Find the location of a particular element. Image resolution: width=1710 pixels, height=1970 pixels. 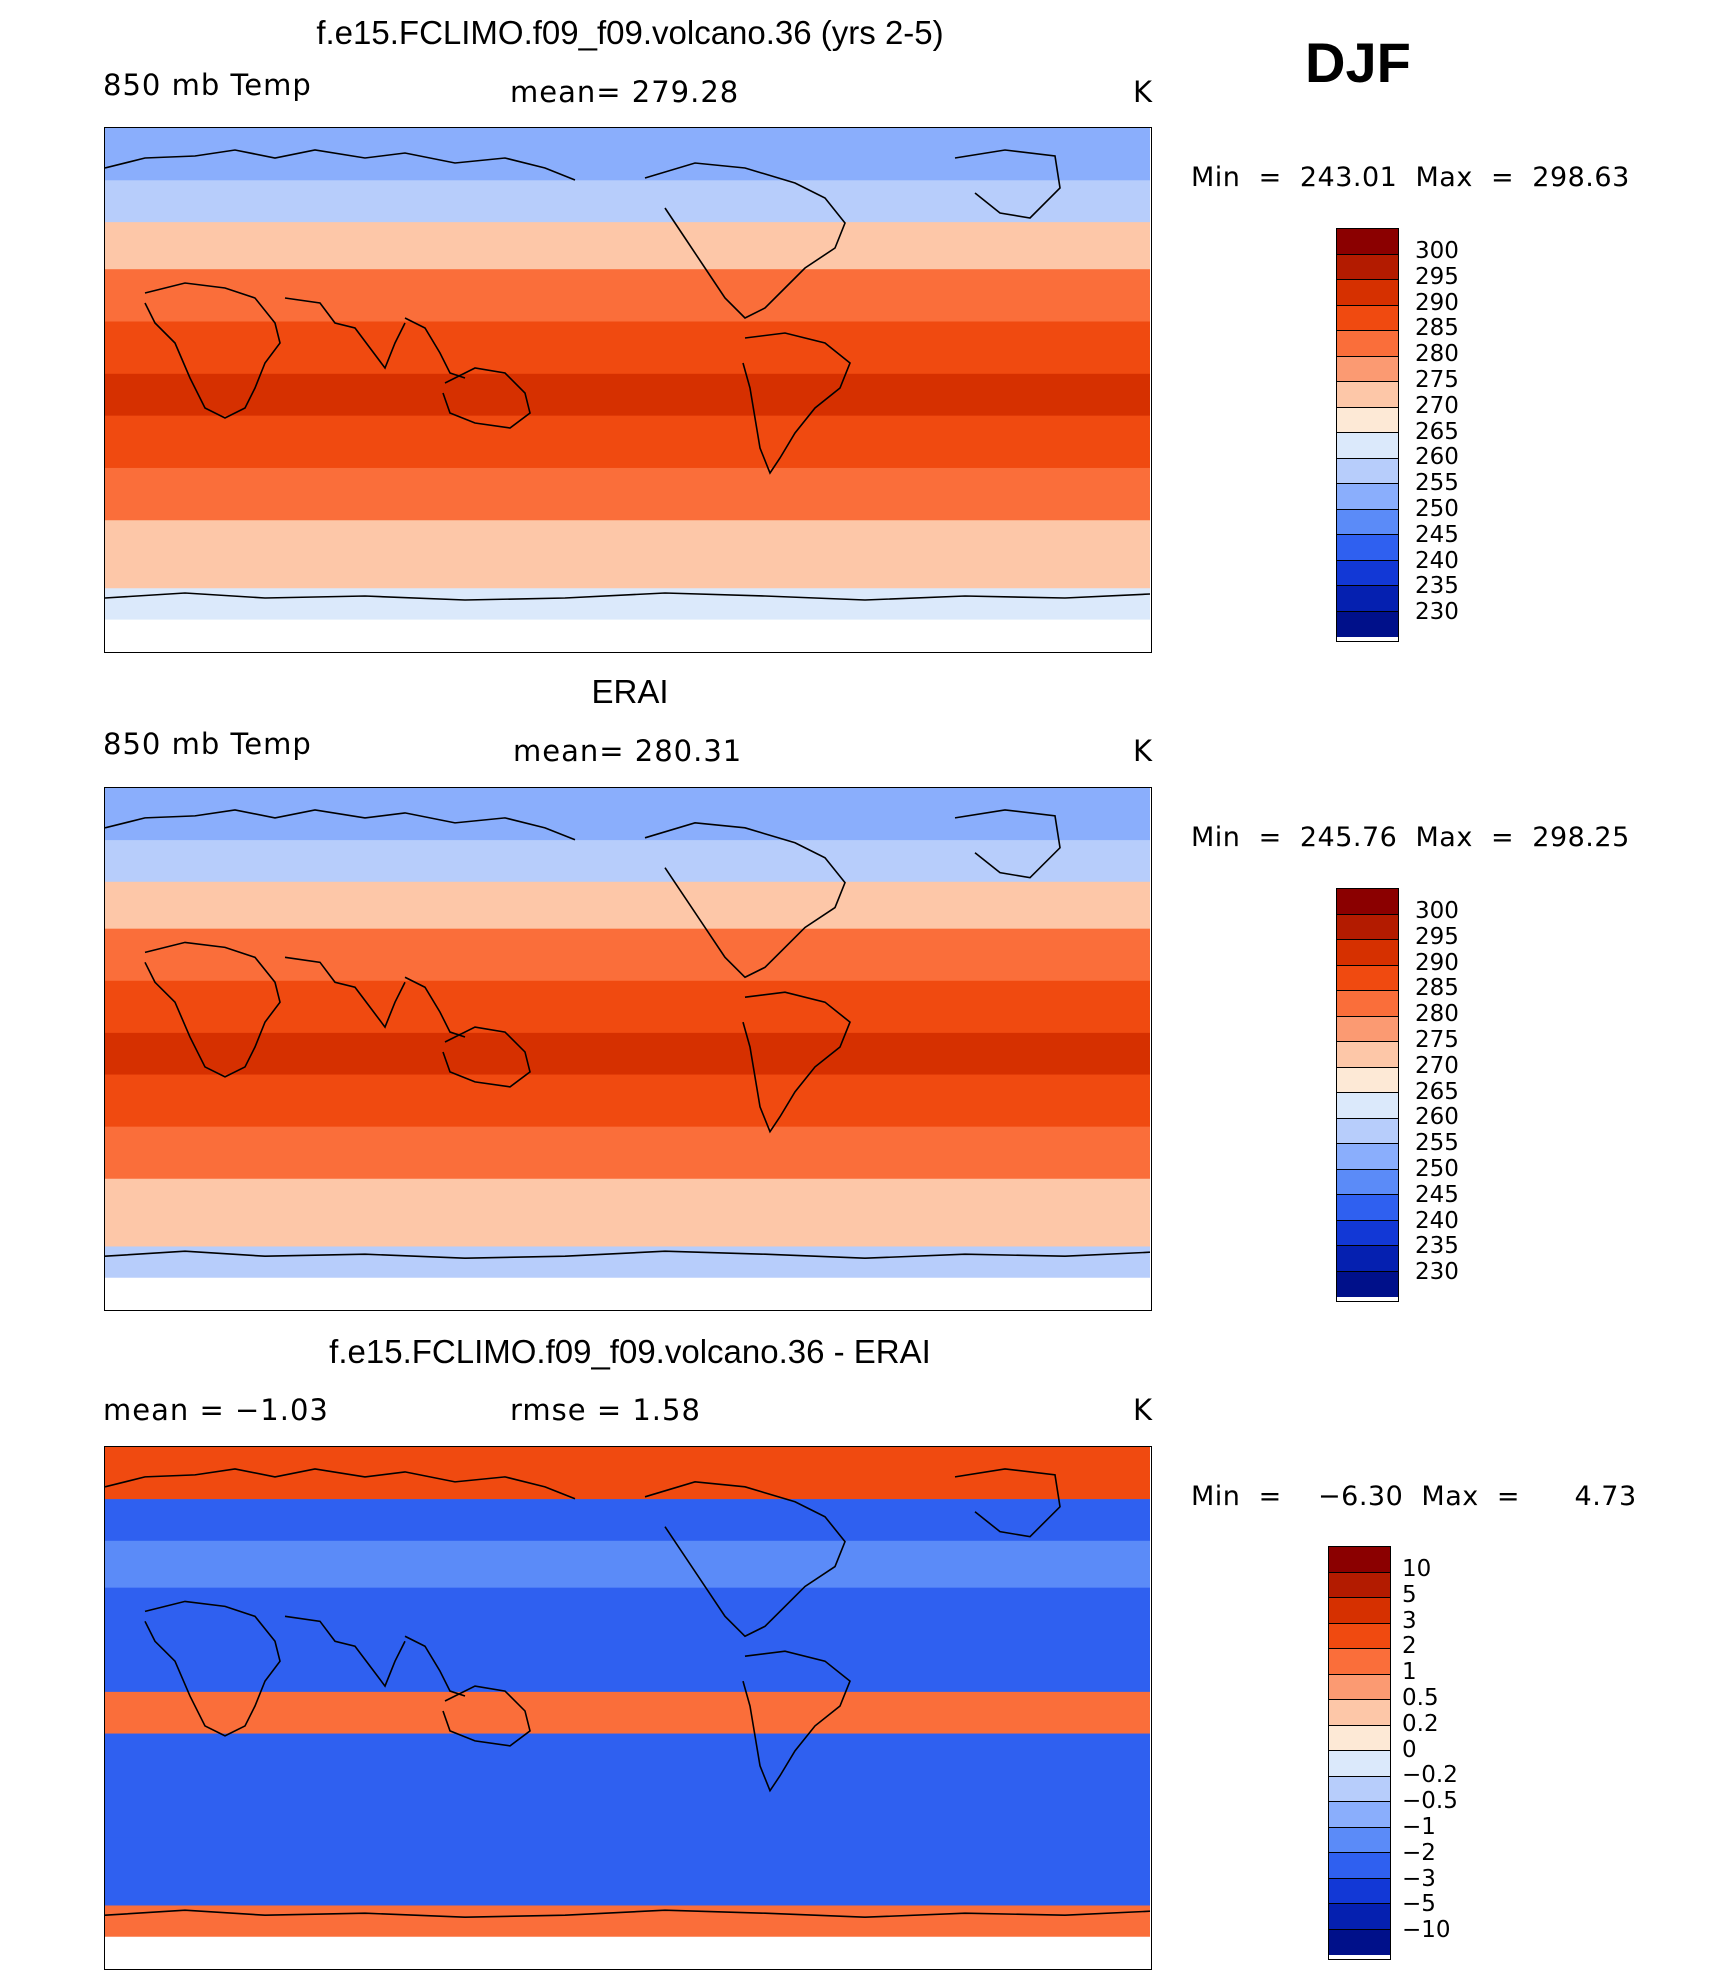

colorbar-tick-label: 295 is located at coordinates (1437, 276).